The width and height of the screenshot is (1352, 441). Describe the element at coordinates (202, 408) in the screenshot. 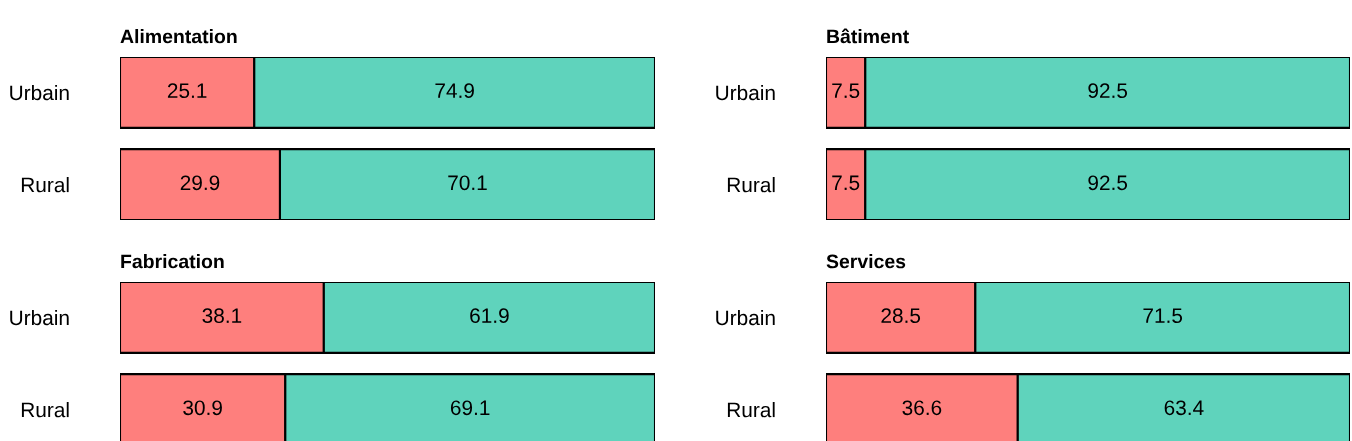

I see `data-label: 30.9` at that location.